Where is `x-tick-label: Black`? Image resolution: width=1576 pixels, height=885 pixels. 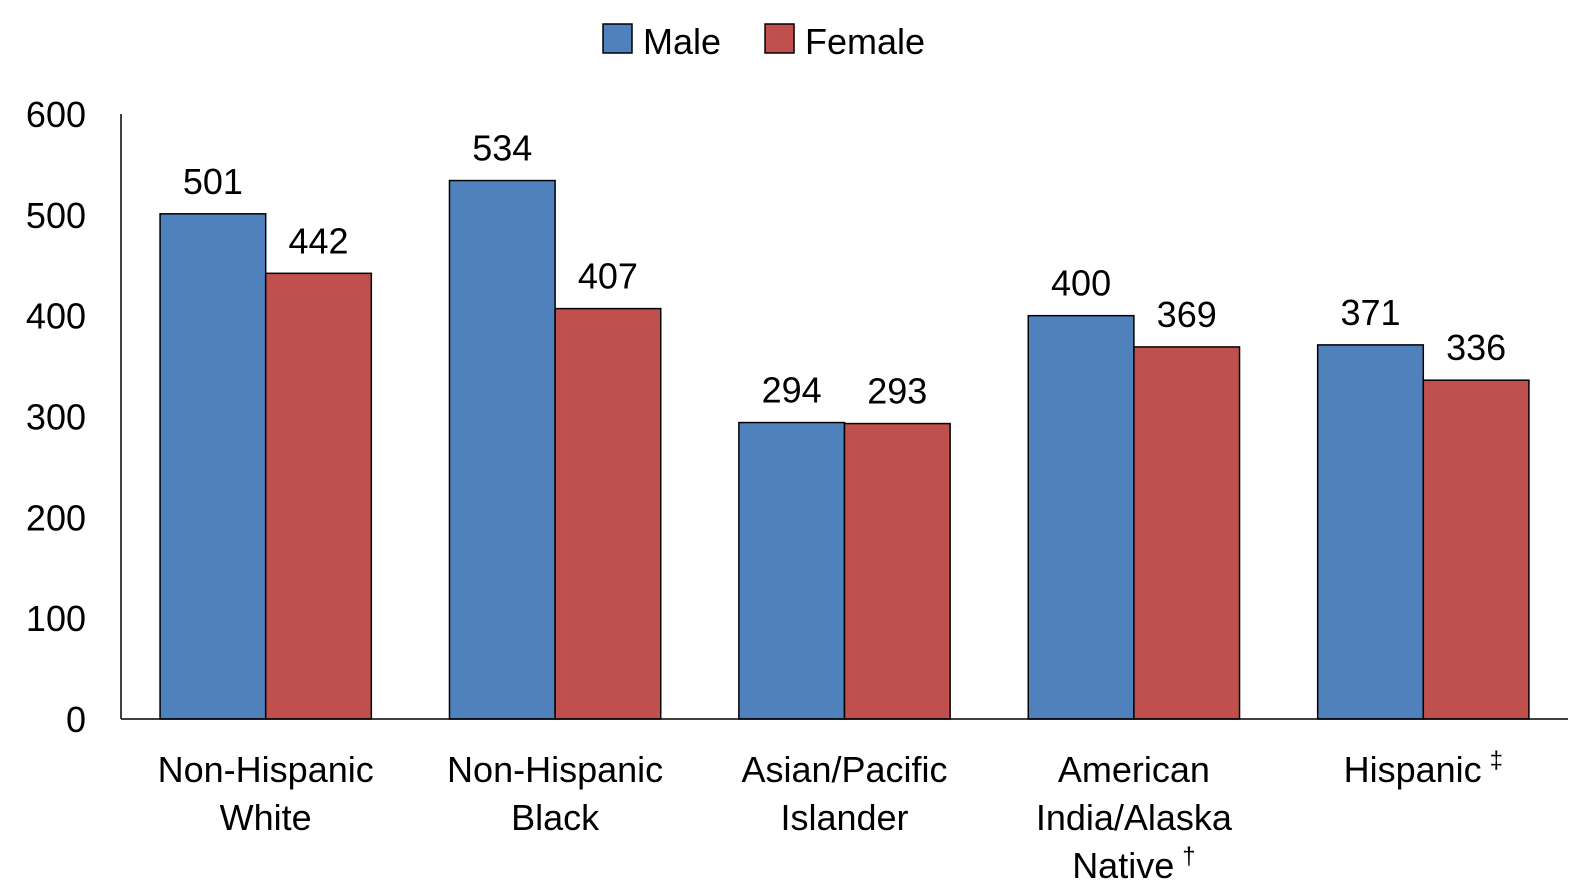 x-tick-label: Black is located at coordinates (555, 817).